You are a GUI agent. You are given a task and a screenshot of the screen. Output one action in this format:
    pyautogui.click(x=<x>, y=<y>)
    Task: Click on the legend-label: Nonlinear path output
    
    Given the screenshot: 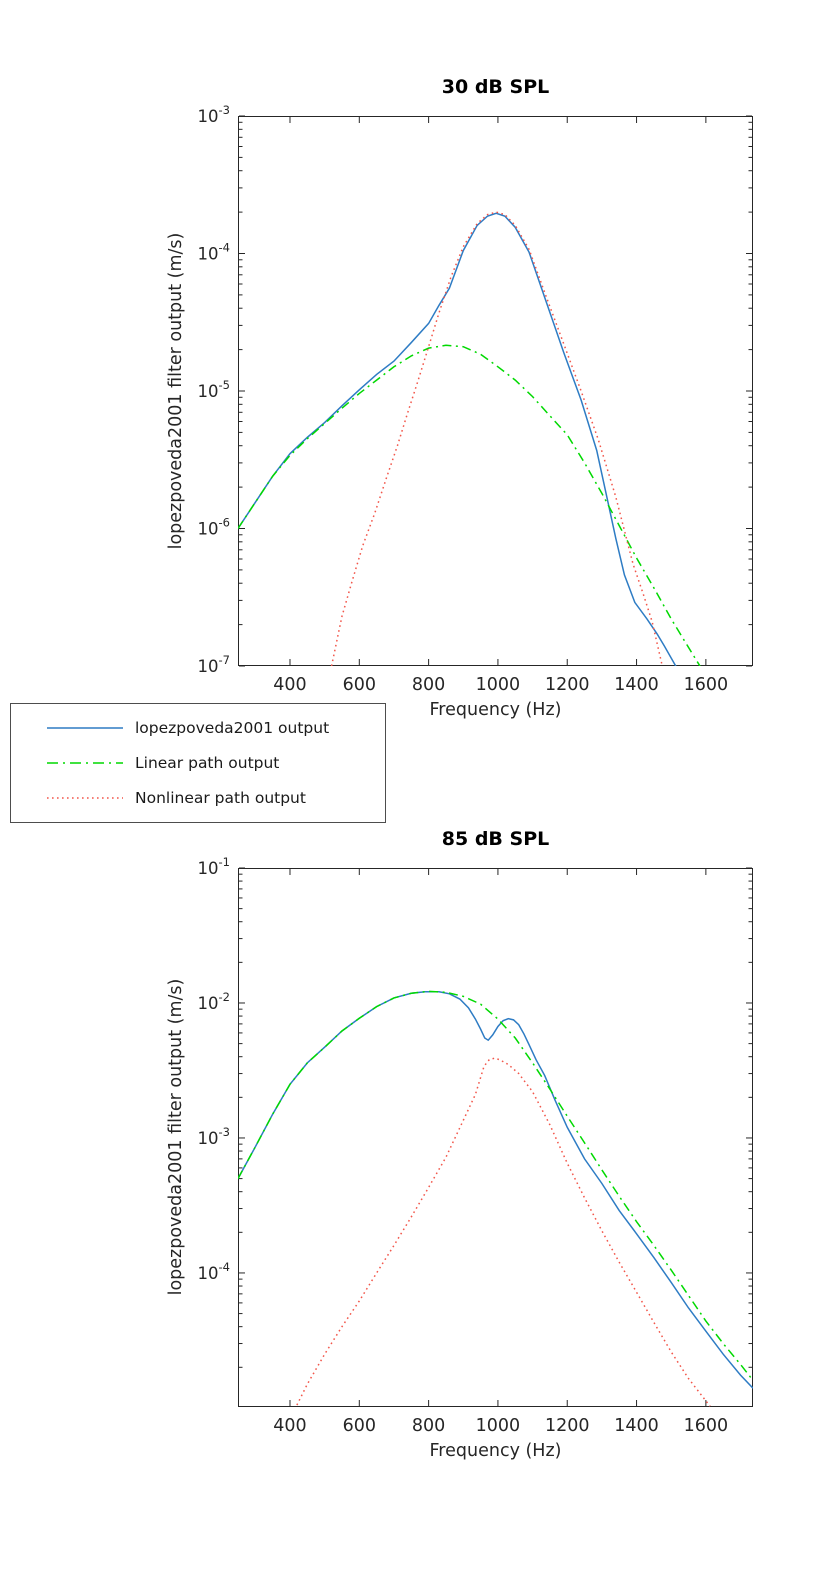 What is the action you would take?
    pyautogui.click(x=220, y=798)
    